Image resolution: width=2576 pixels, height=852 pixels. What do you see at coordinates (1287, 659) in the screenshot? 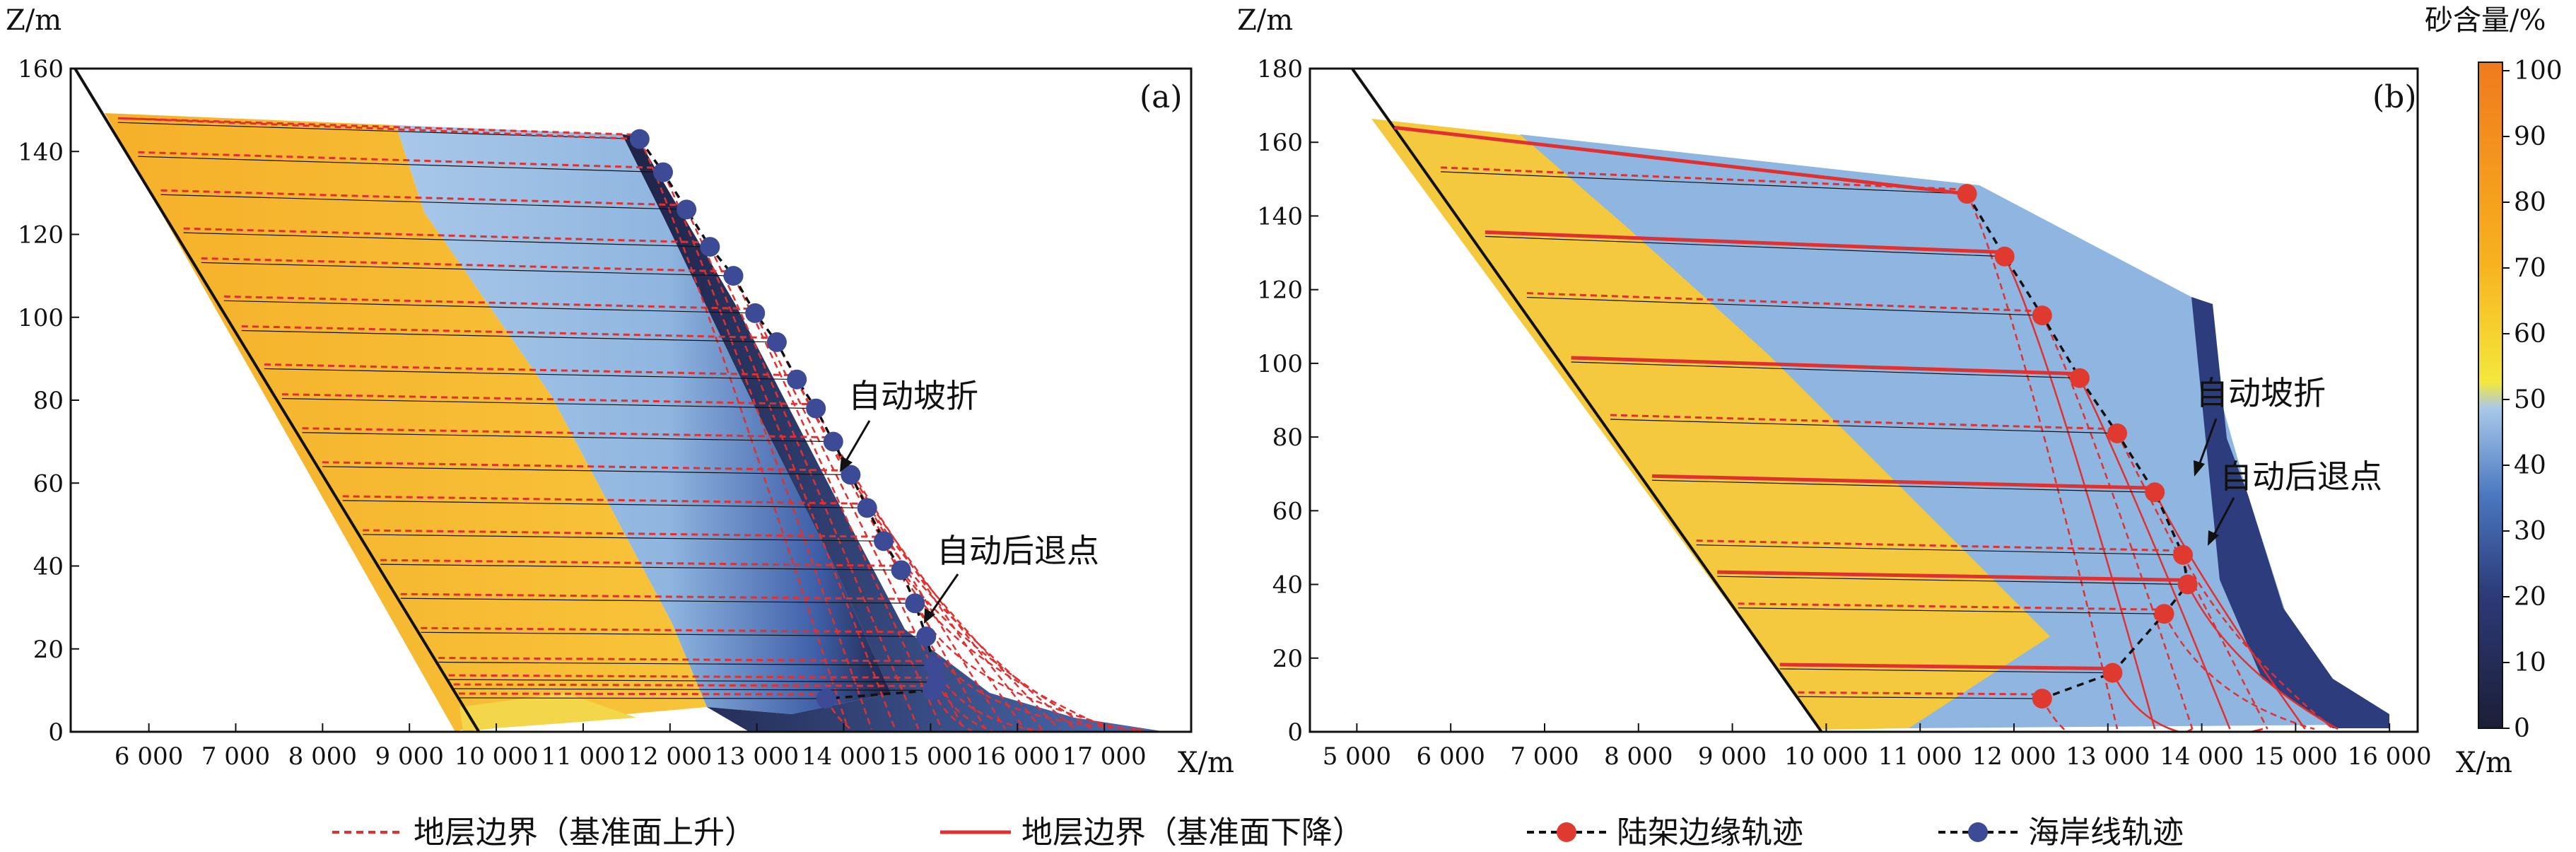
I see `panel-b-ytick-label: 20` at bounding box center [1287, 659].